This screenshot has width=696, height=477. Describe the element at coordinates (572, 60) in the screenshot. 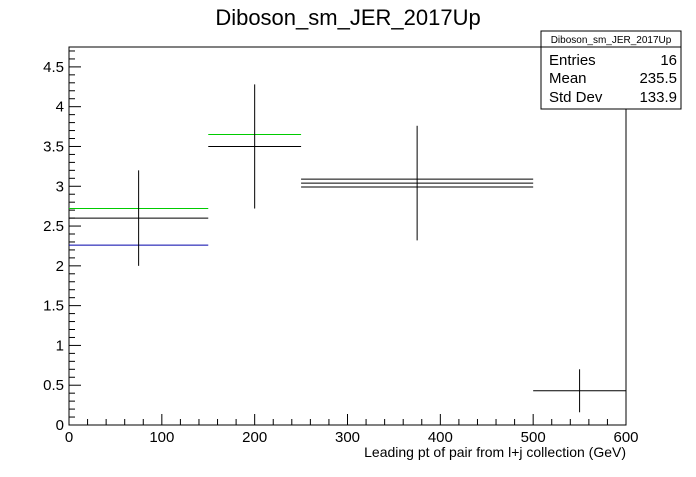

I see `stats-entries-label: Entries` at that location.